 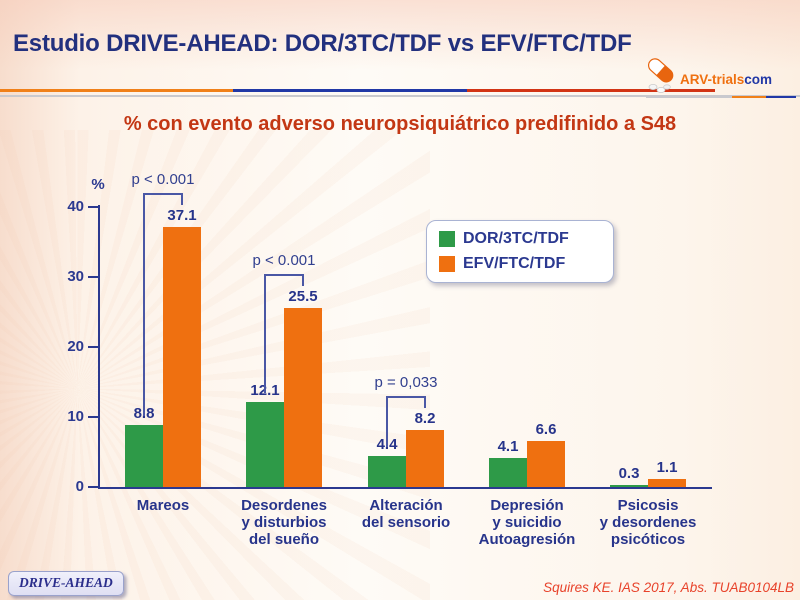 I want to click on category-label-line: del sueño, so click(x=283, y=539).